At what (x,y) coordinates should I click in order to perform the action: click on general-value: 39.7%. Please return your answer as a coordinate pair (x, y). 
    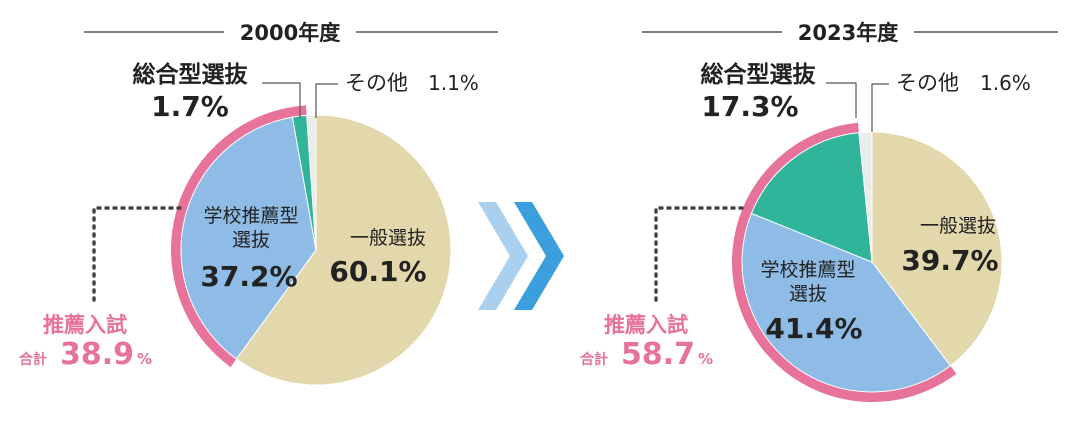
    Looking at the image, I should click on (949, 260).